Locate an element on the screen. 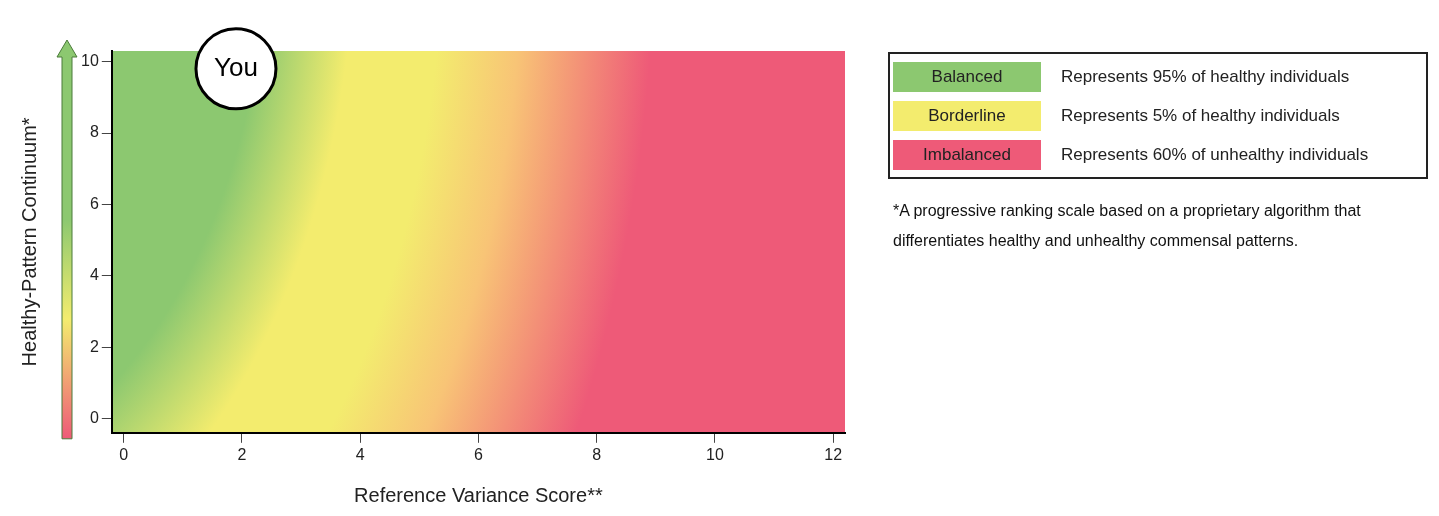  x-tick-label: 2 is located at coordinates (242, 454).